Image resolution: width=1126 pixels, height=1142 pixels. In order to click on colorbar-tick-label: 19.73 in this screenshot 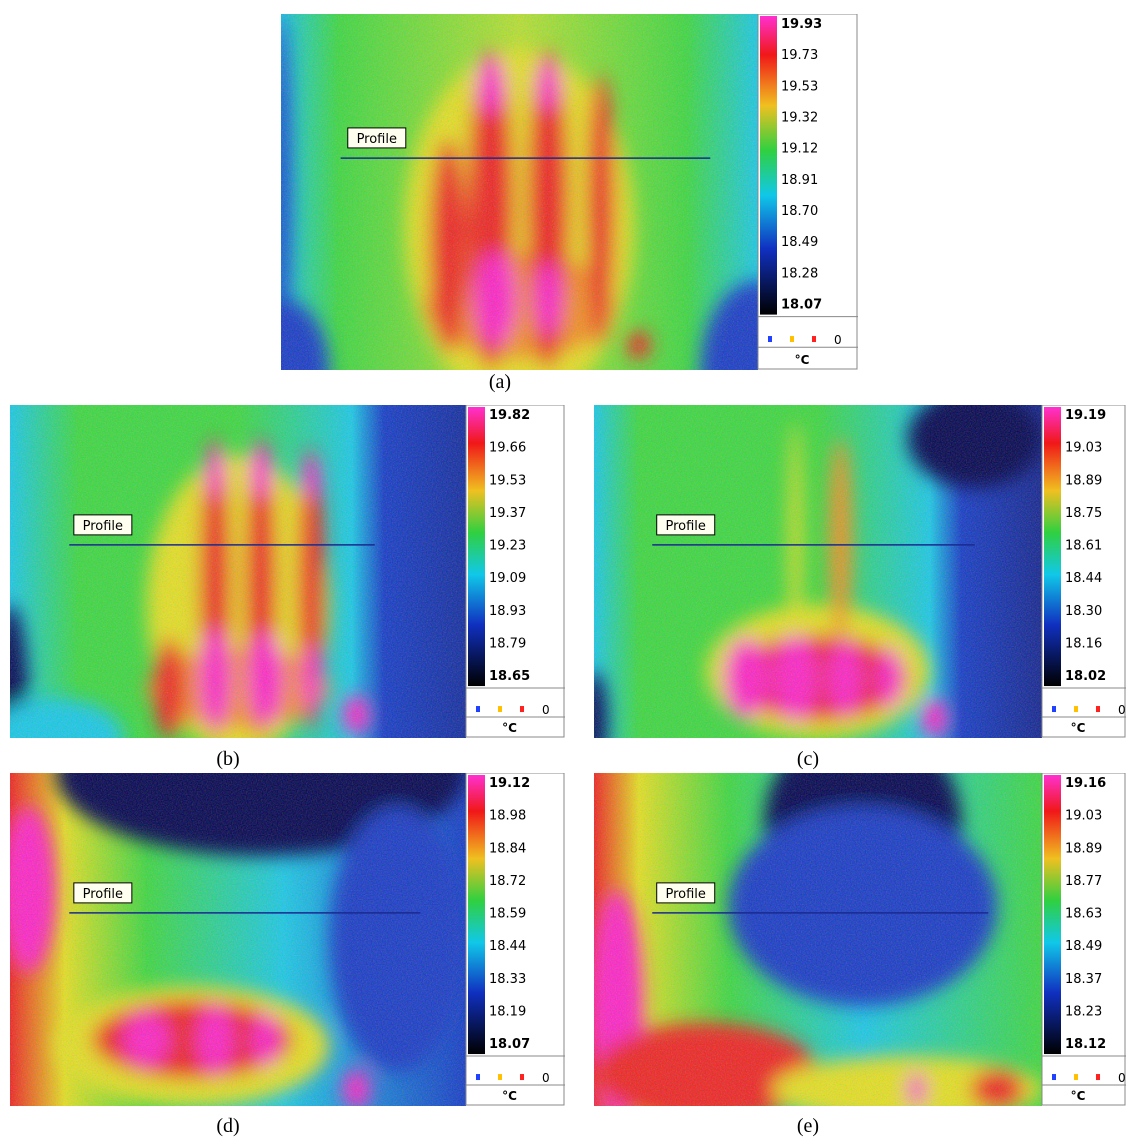, I will do `click(799, 55)`.